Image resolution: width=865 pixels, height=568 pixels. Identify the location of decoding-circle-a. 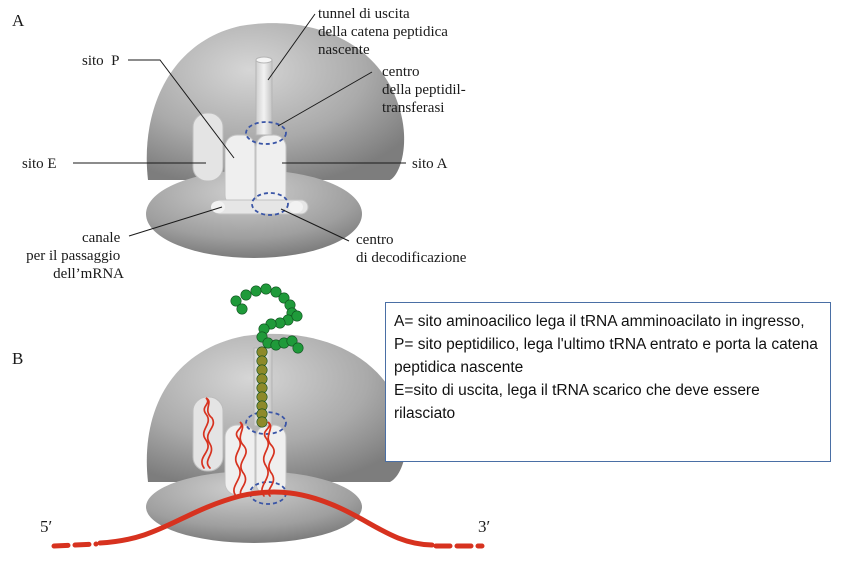
(270, 204).